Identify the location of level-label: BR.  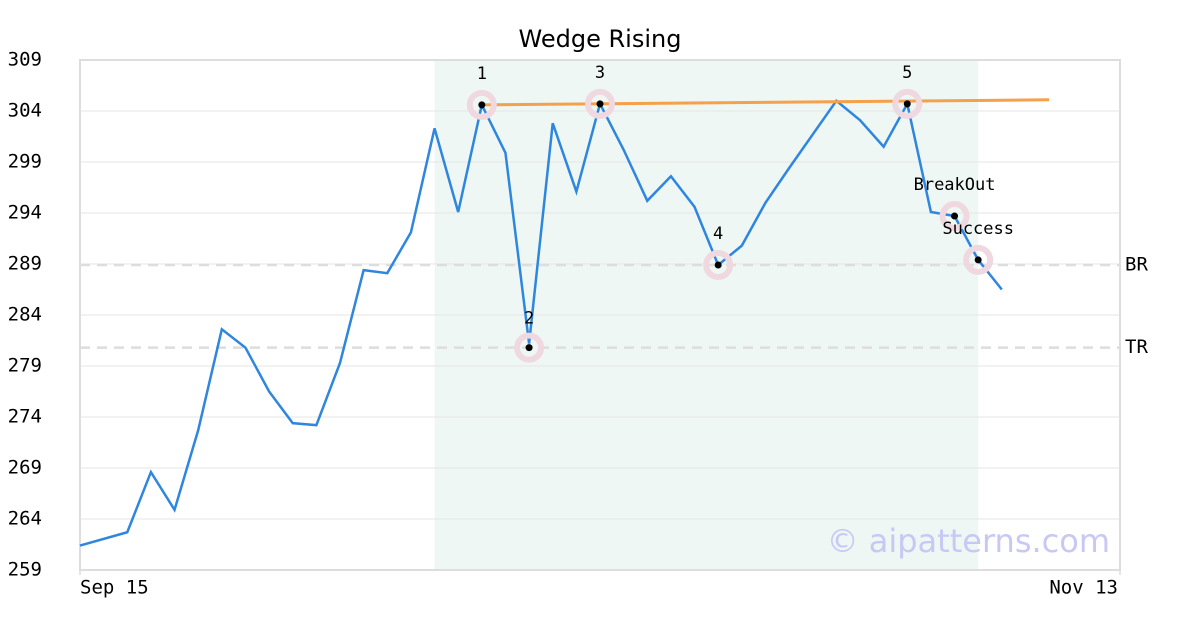
(1136, 265).